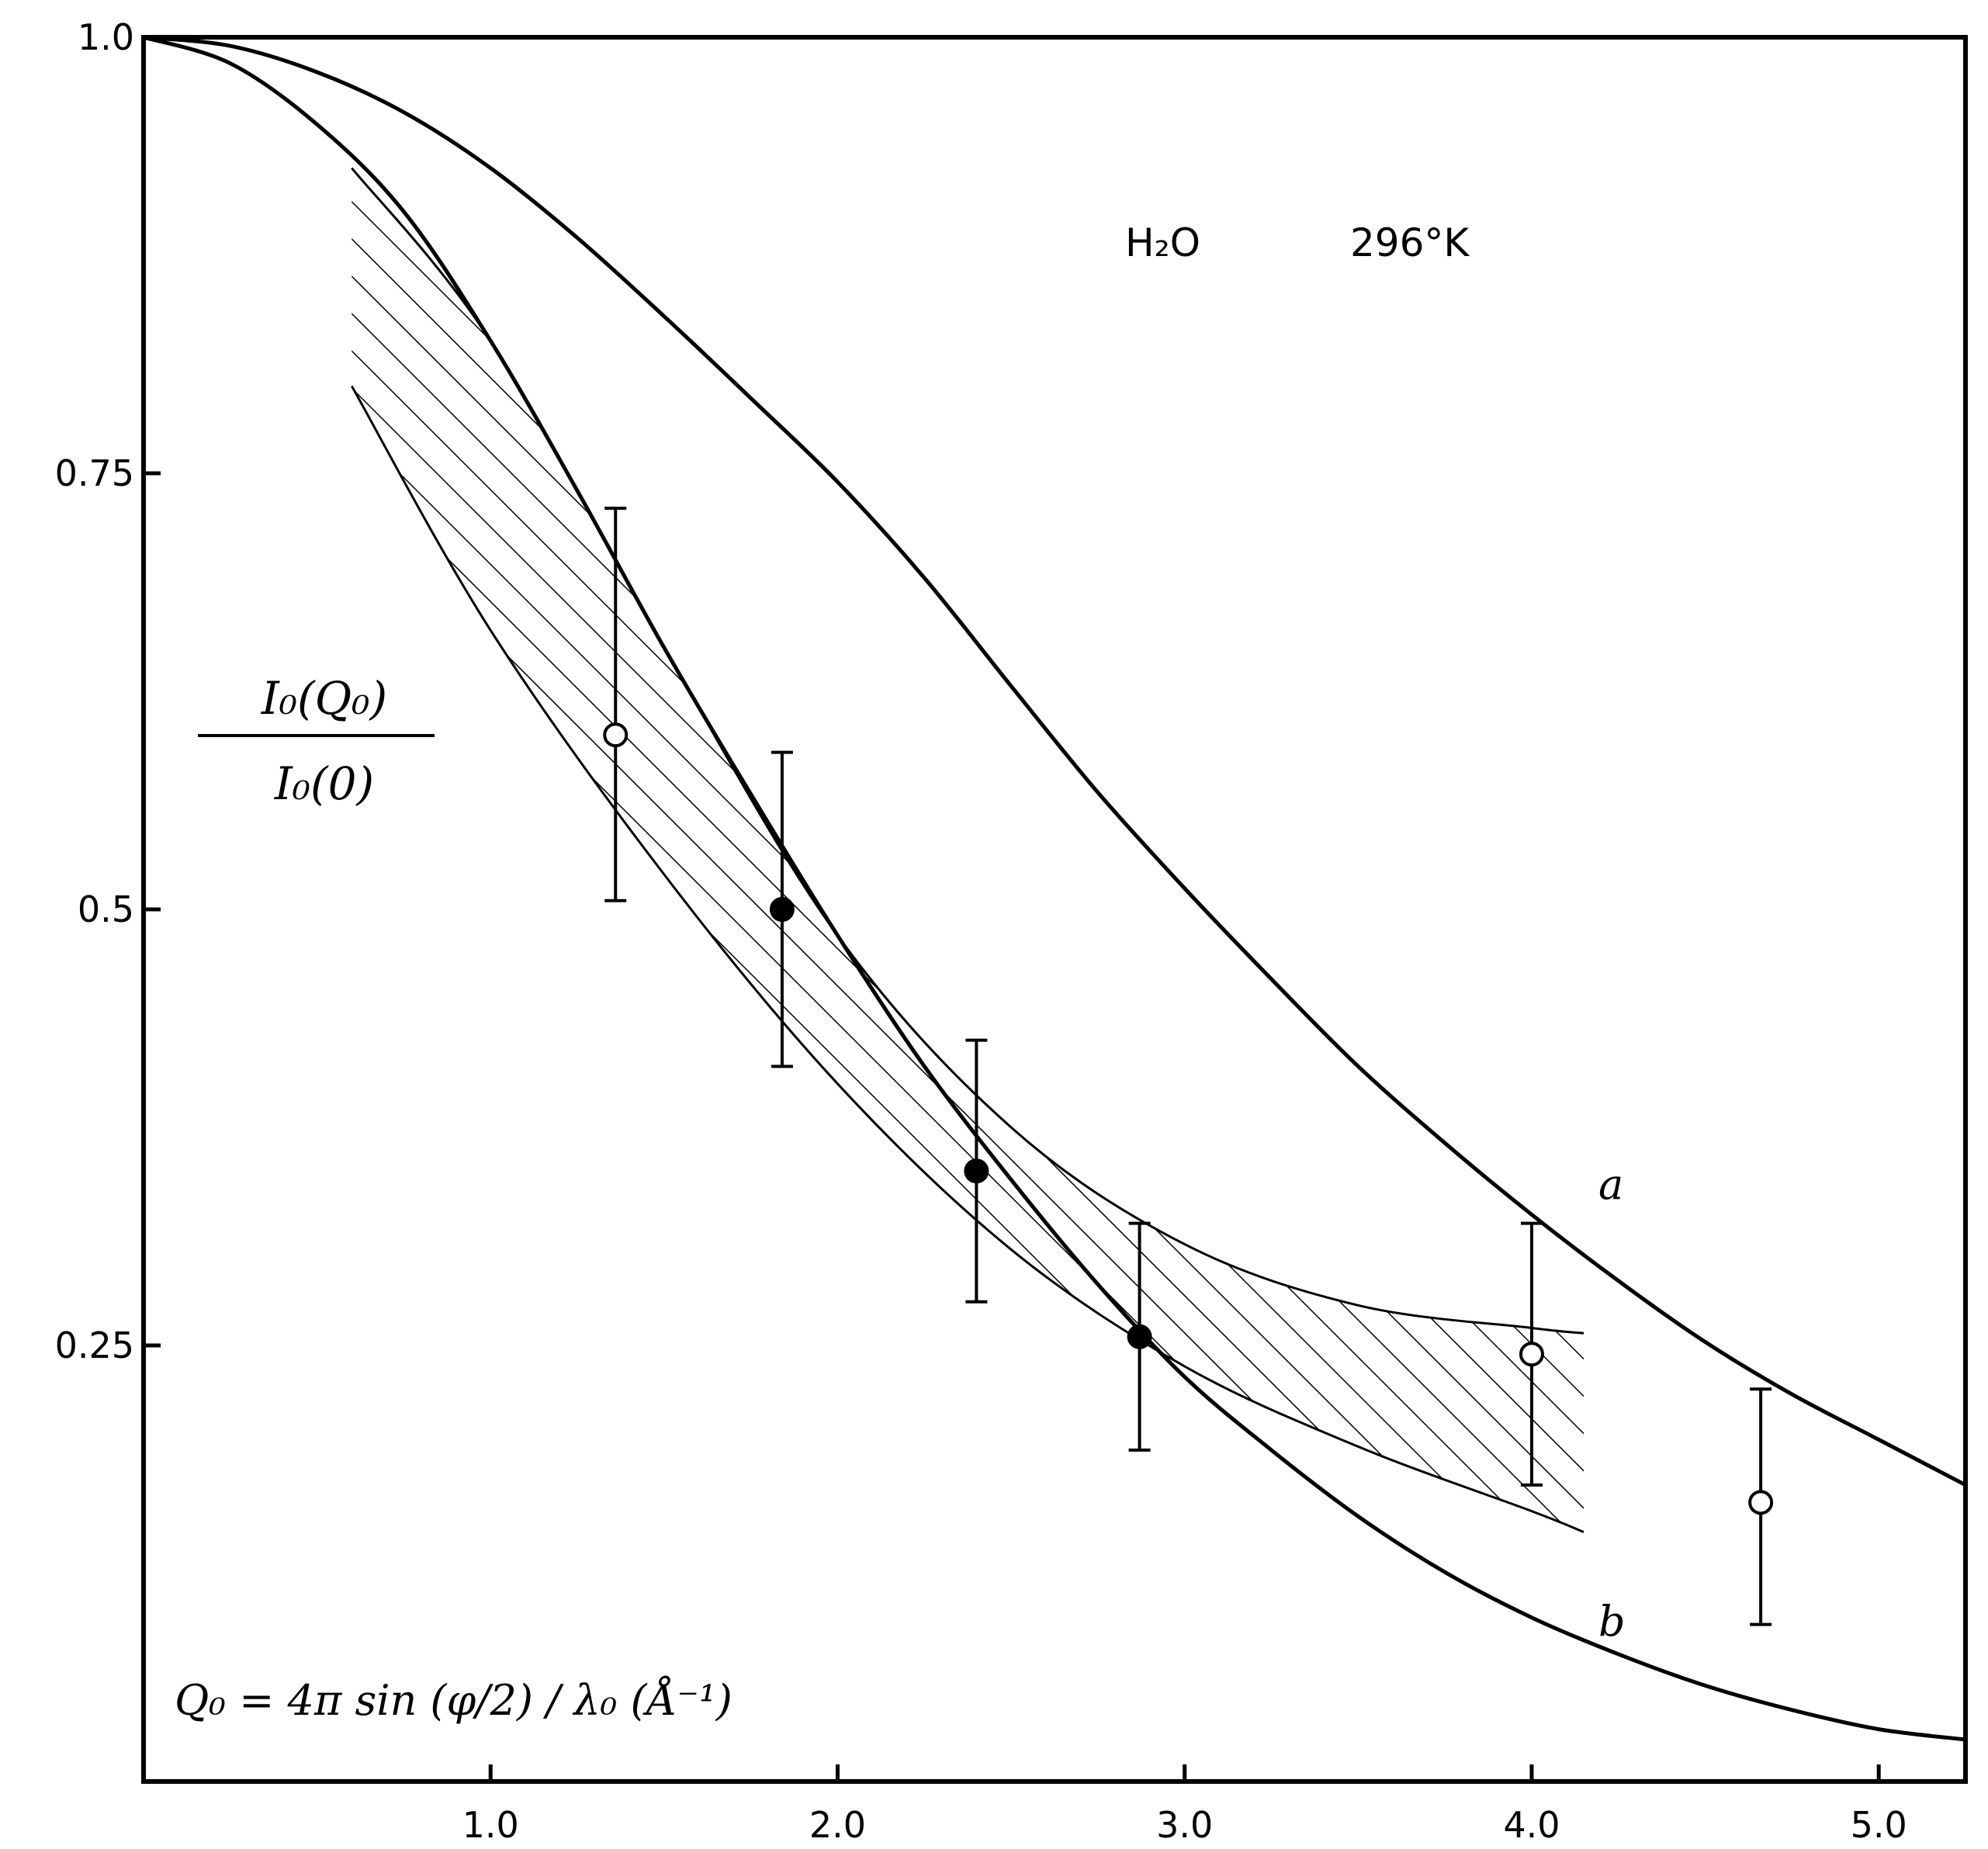 The width and height of the screenshot is (1988, 1849). What do you see at coordinates (324, 783) in the screenshot?
I see `y-axis-label-denominator: I₀(0)` at bounding box center [324, 783].